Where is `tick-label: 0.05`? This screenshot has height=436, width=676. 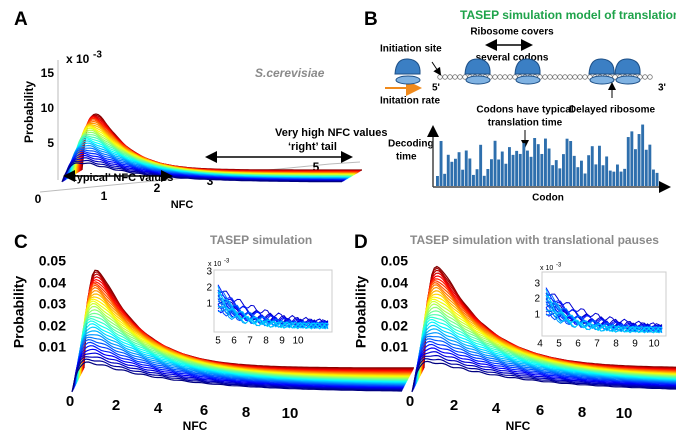 tick-label: 0.05 is located at coordinates (394, 261).